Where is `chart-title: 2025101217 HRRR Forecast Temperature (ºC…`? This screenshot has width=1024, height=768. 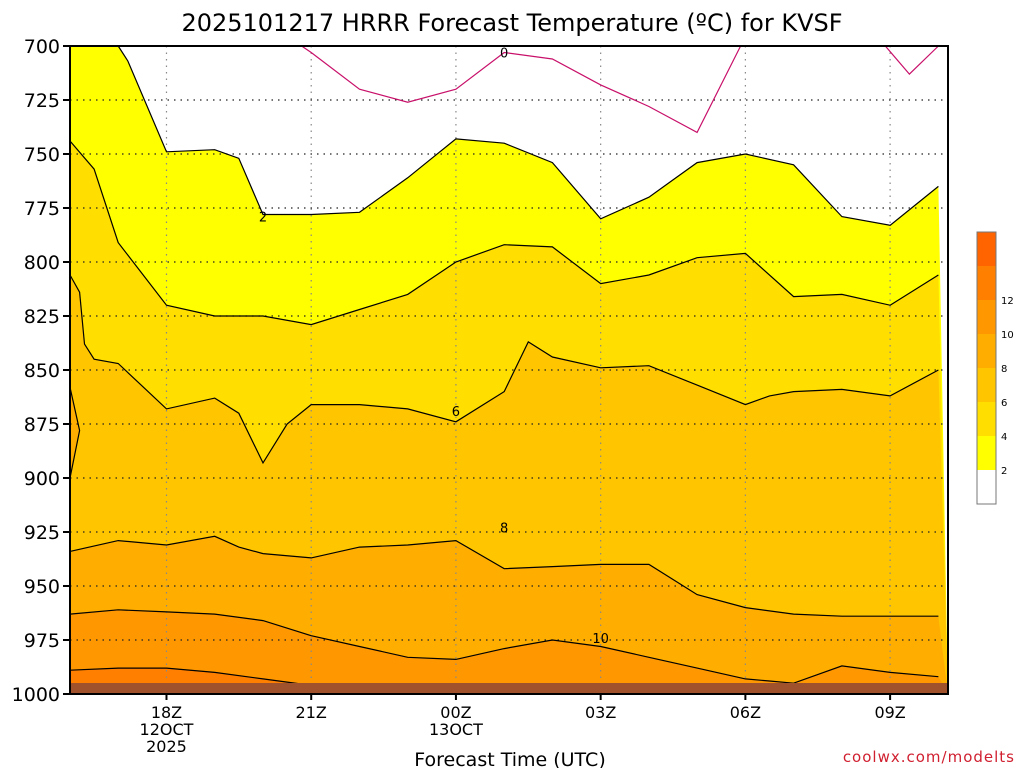
chart-title: 2025101217 HRRR Forecast Temperature (ºC… is located at coordinates (511, 23).